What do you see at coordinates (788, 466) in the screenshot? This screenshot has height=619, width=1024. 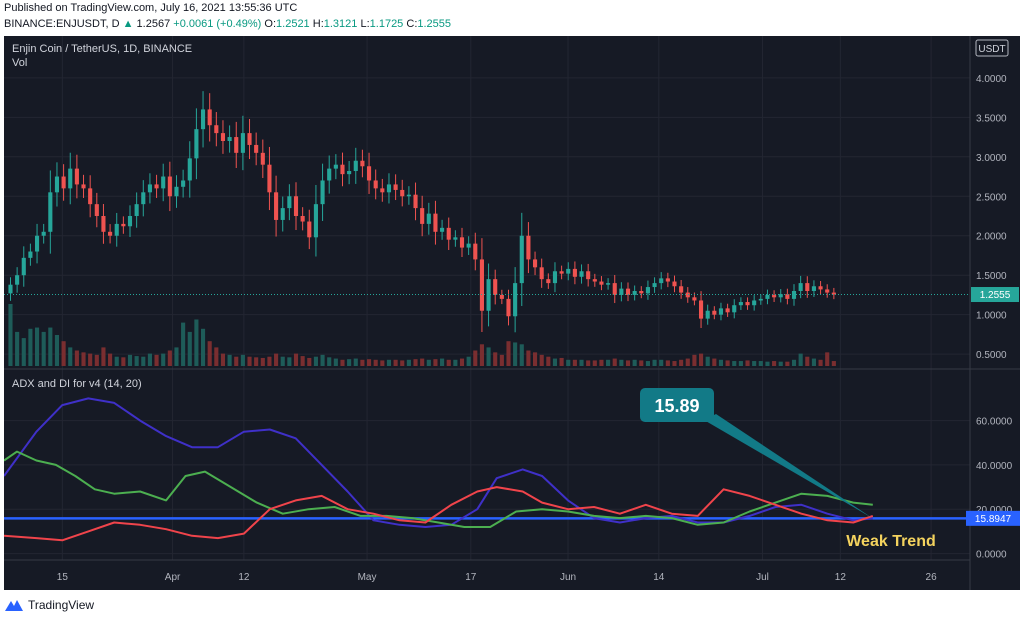 I see `callout-pointer` at bounding box center [788, 466].